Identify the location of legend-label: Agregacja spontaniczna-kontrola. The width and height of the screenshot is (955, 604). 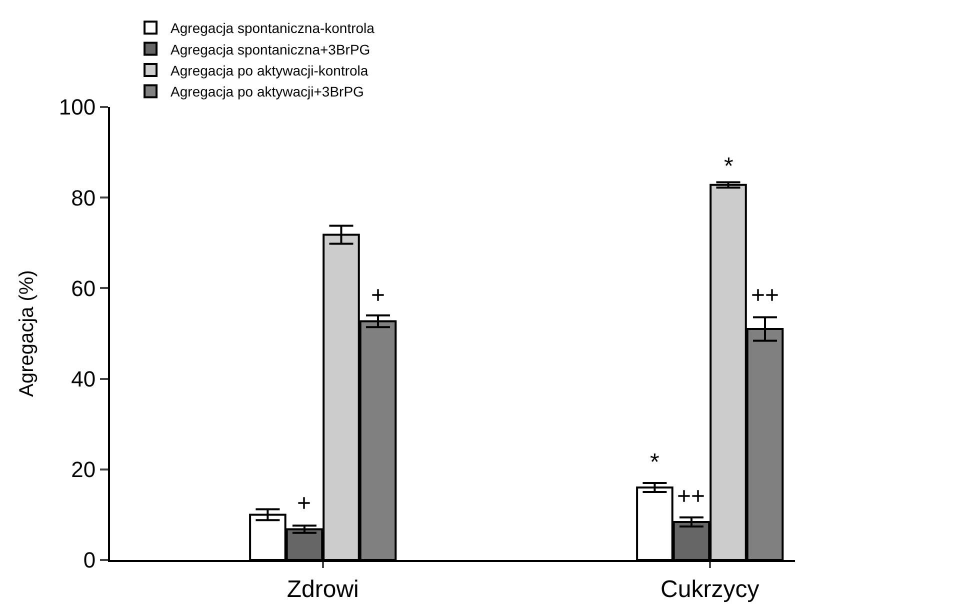
(272, 28).